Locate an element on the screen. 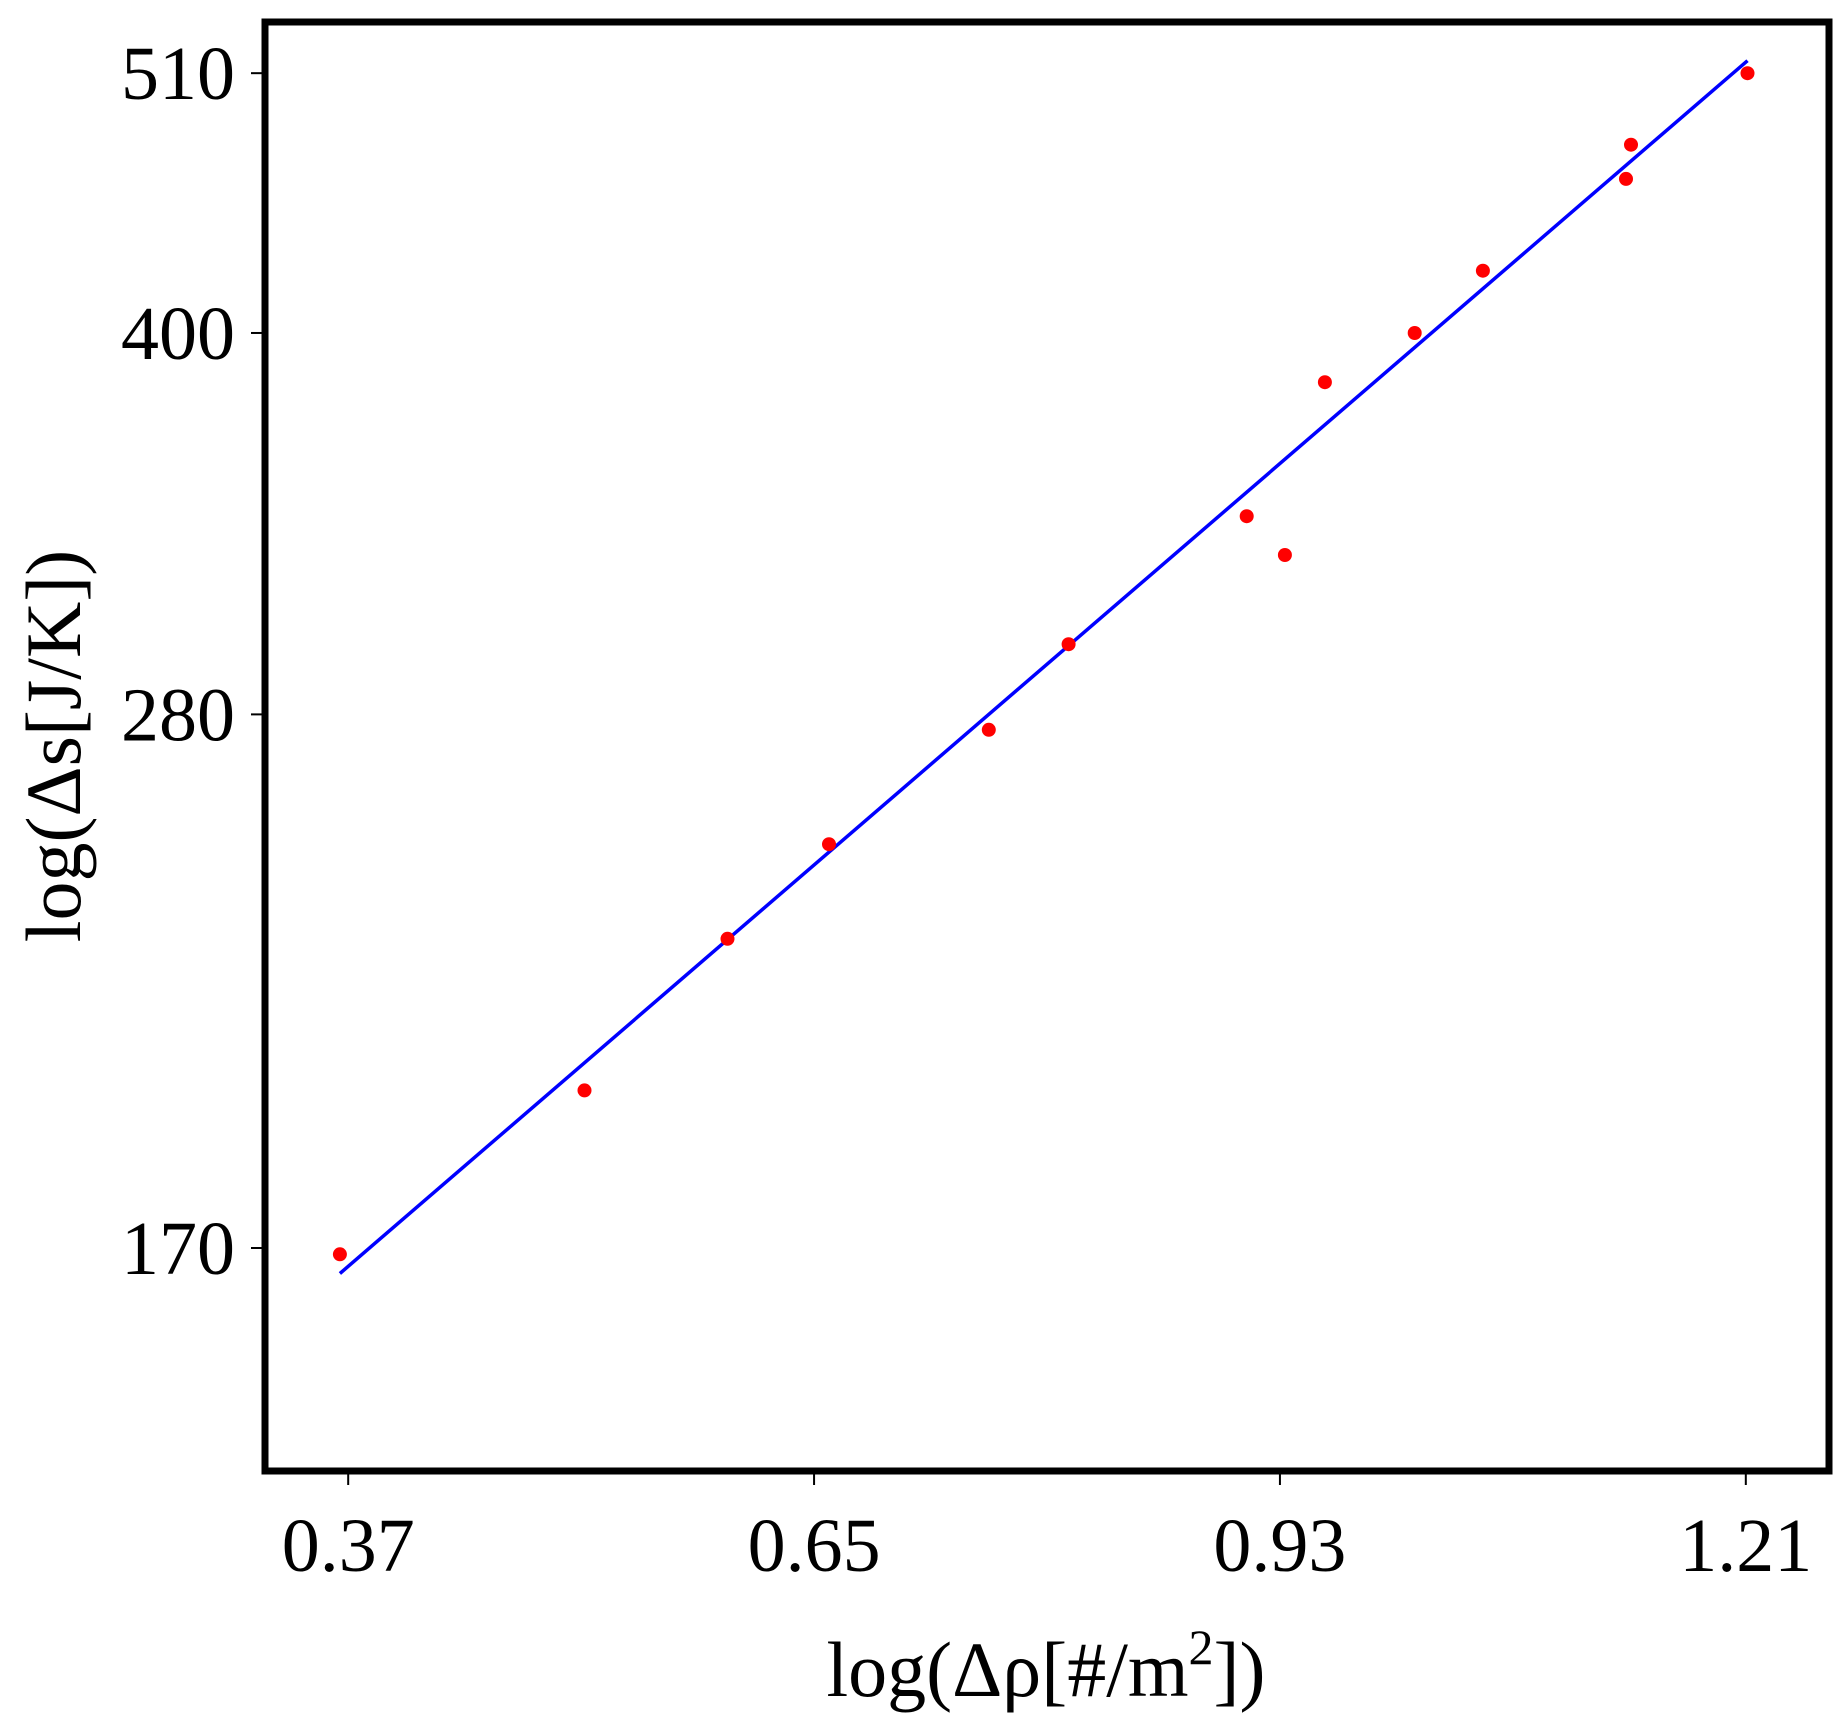 This screenshot has height=1718, width=1847. y-tick-label: 170 is located at coordinates (178, 1249).